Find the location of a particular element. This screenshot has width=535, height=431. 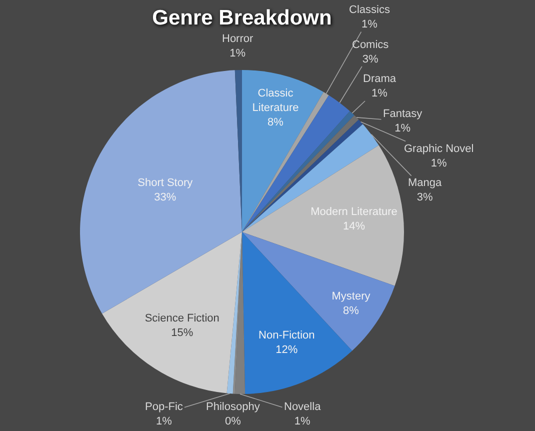

slice-label: Horror is located at coordinates (238, 39).